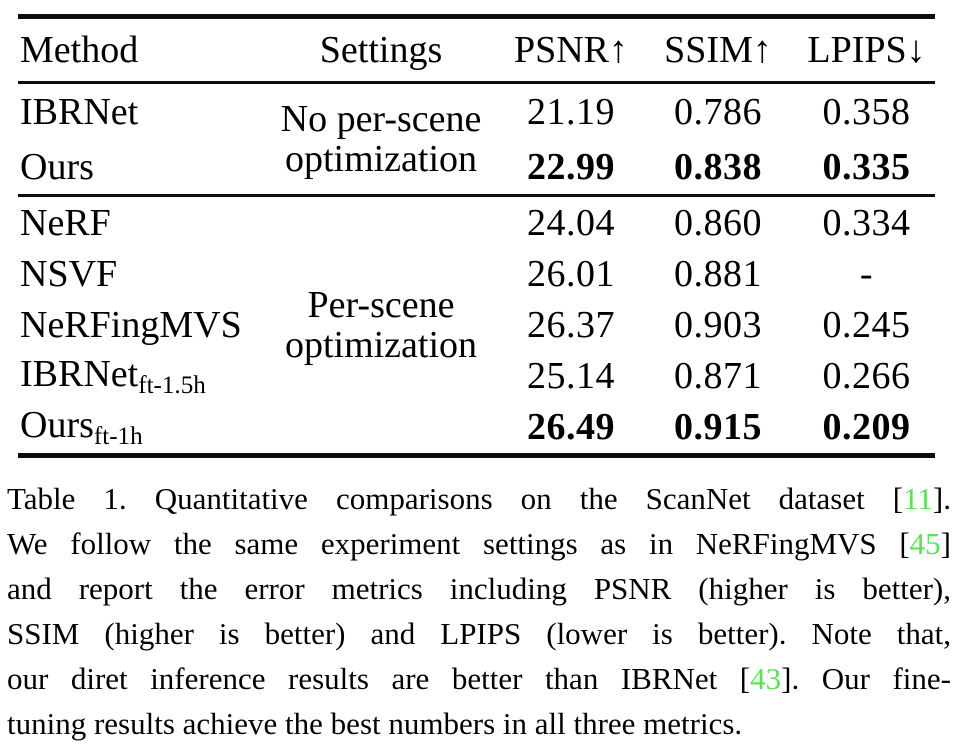 Image resolution: width=958 pixels, height=748 pixels. I want to click on settings-line: No per-scene, so click(381, 119).